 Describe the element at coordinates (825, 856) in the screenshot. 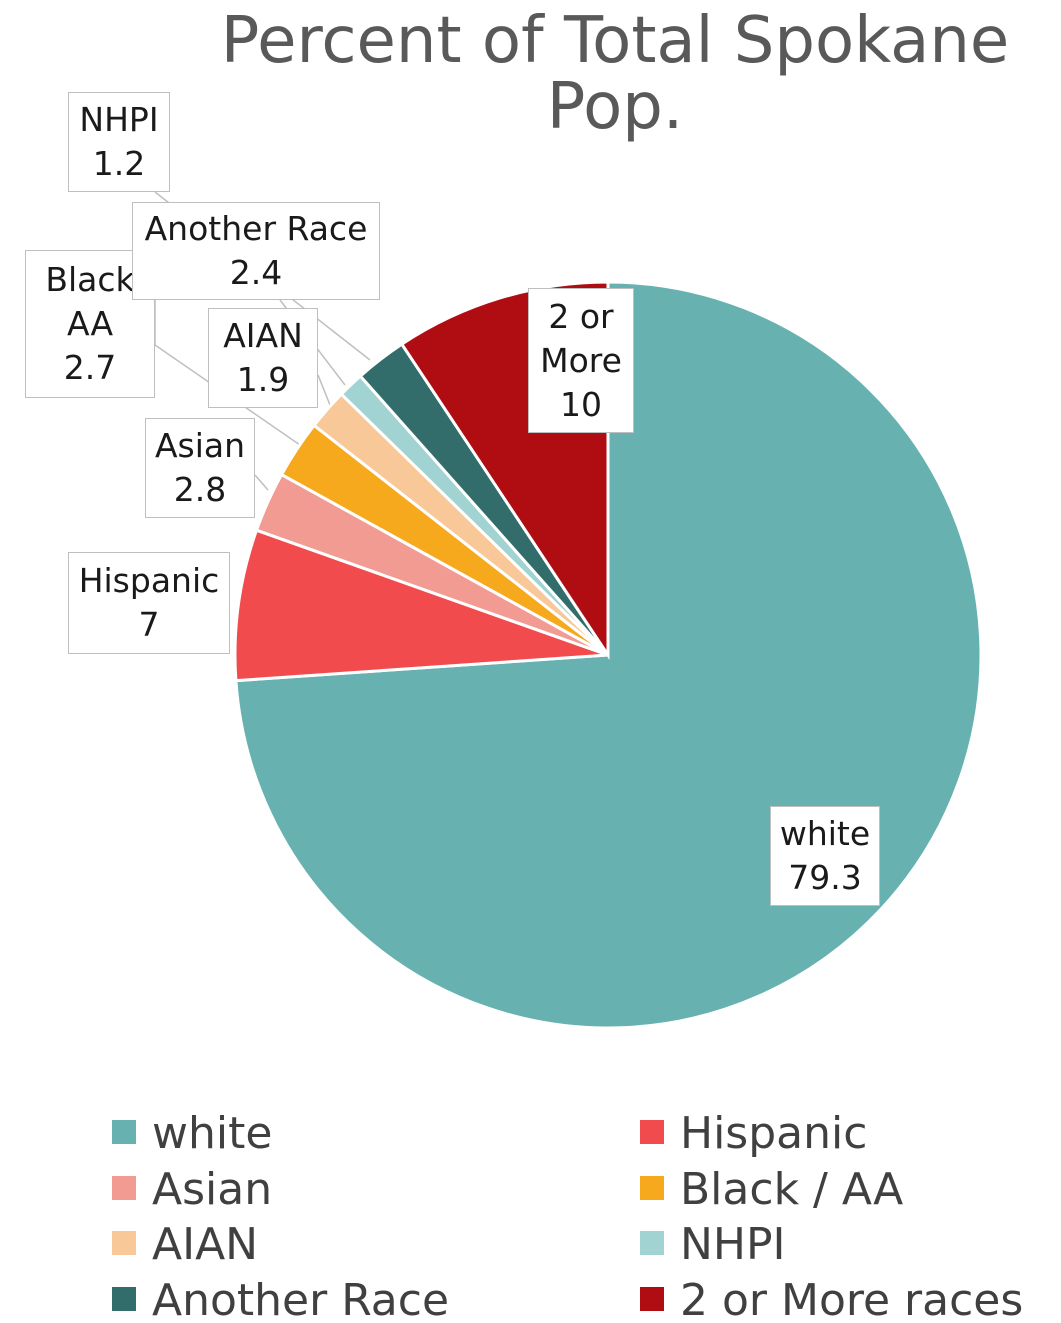

I see `data-label: white 79.3` at that location.